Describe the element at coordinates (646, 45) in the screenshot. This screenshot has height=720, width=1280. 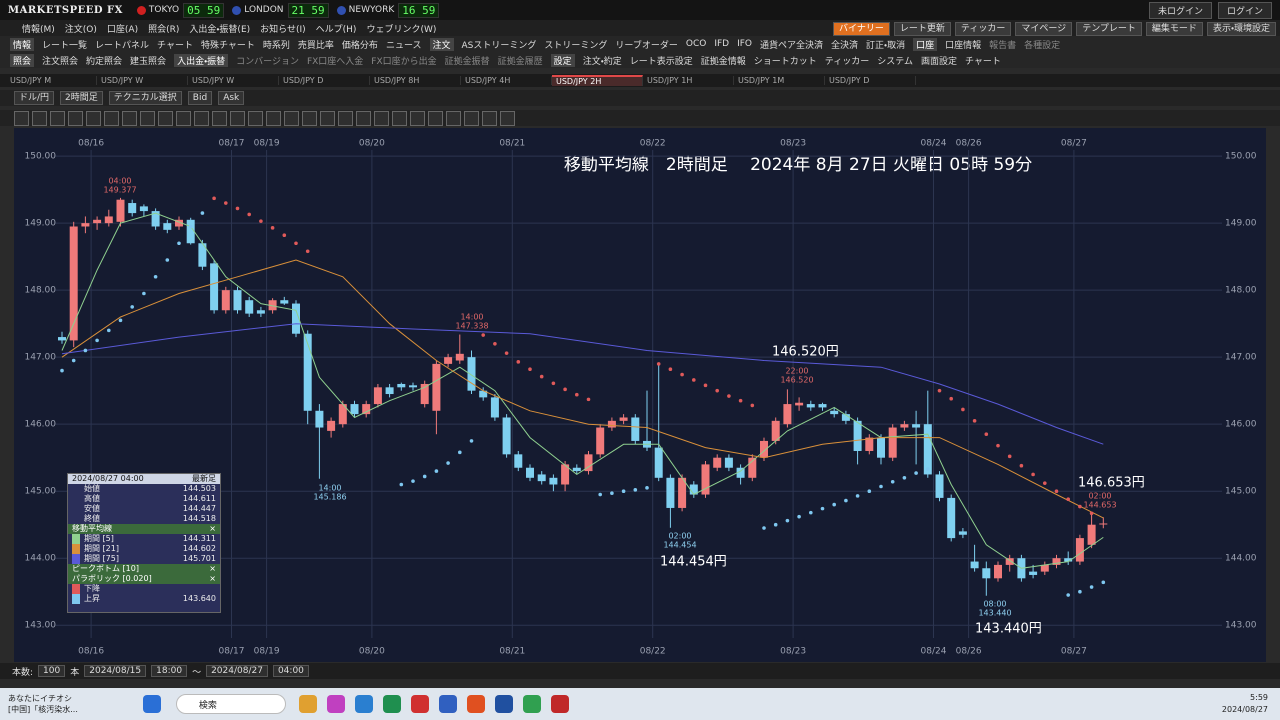
I see `toolbar-button: リーブオーダー` at that location.